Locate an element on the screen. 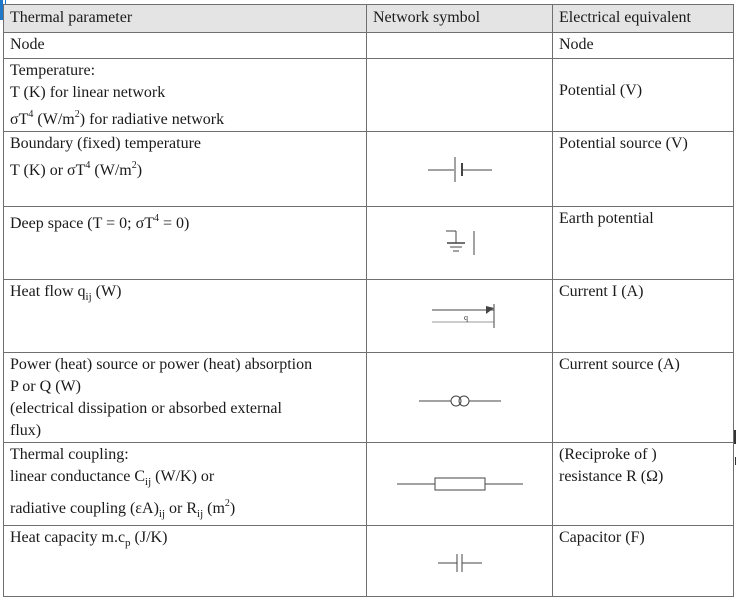 This screenshot has height=597, width=740. current-arrow-symbol-icon: q is located at coordinates (462, 316).